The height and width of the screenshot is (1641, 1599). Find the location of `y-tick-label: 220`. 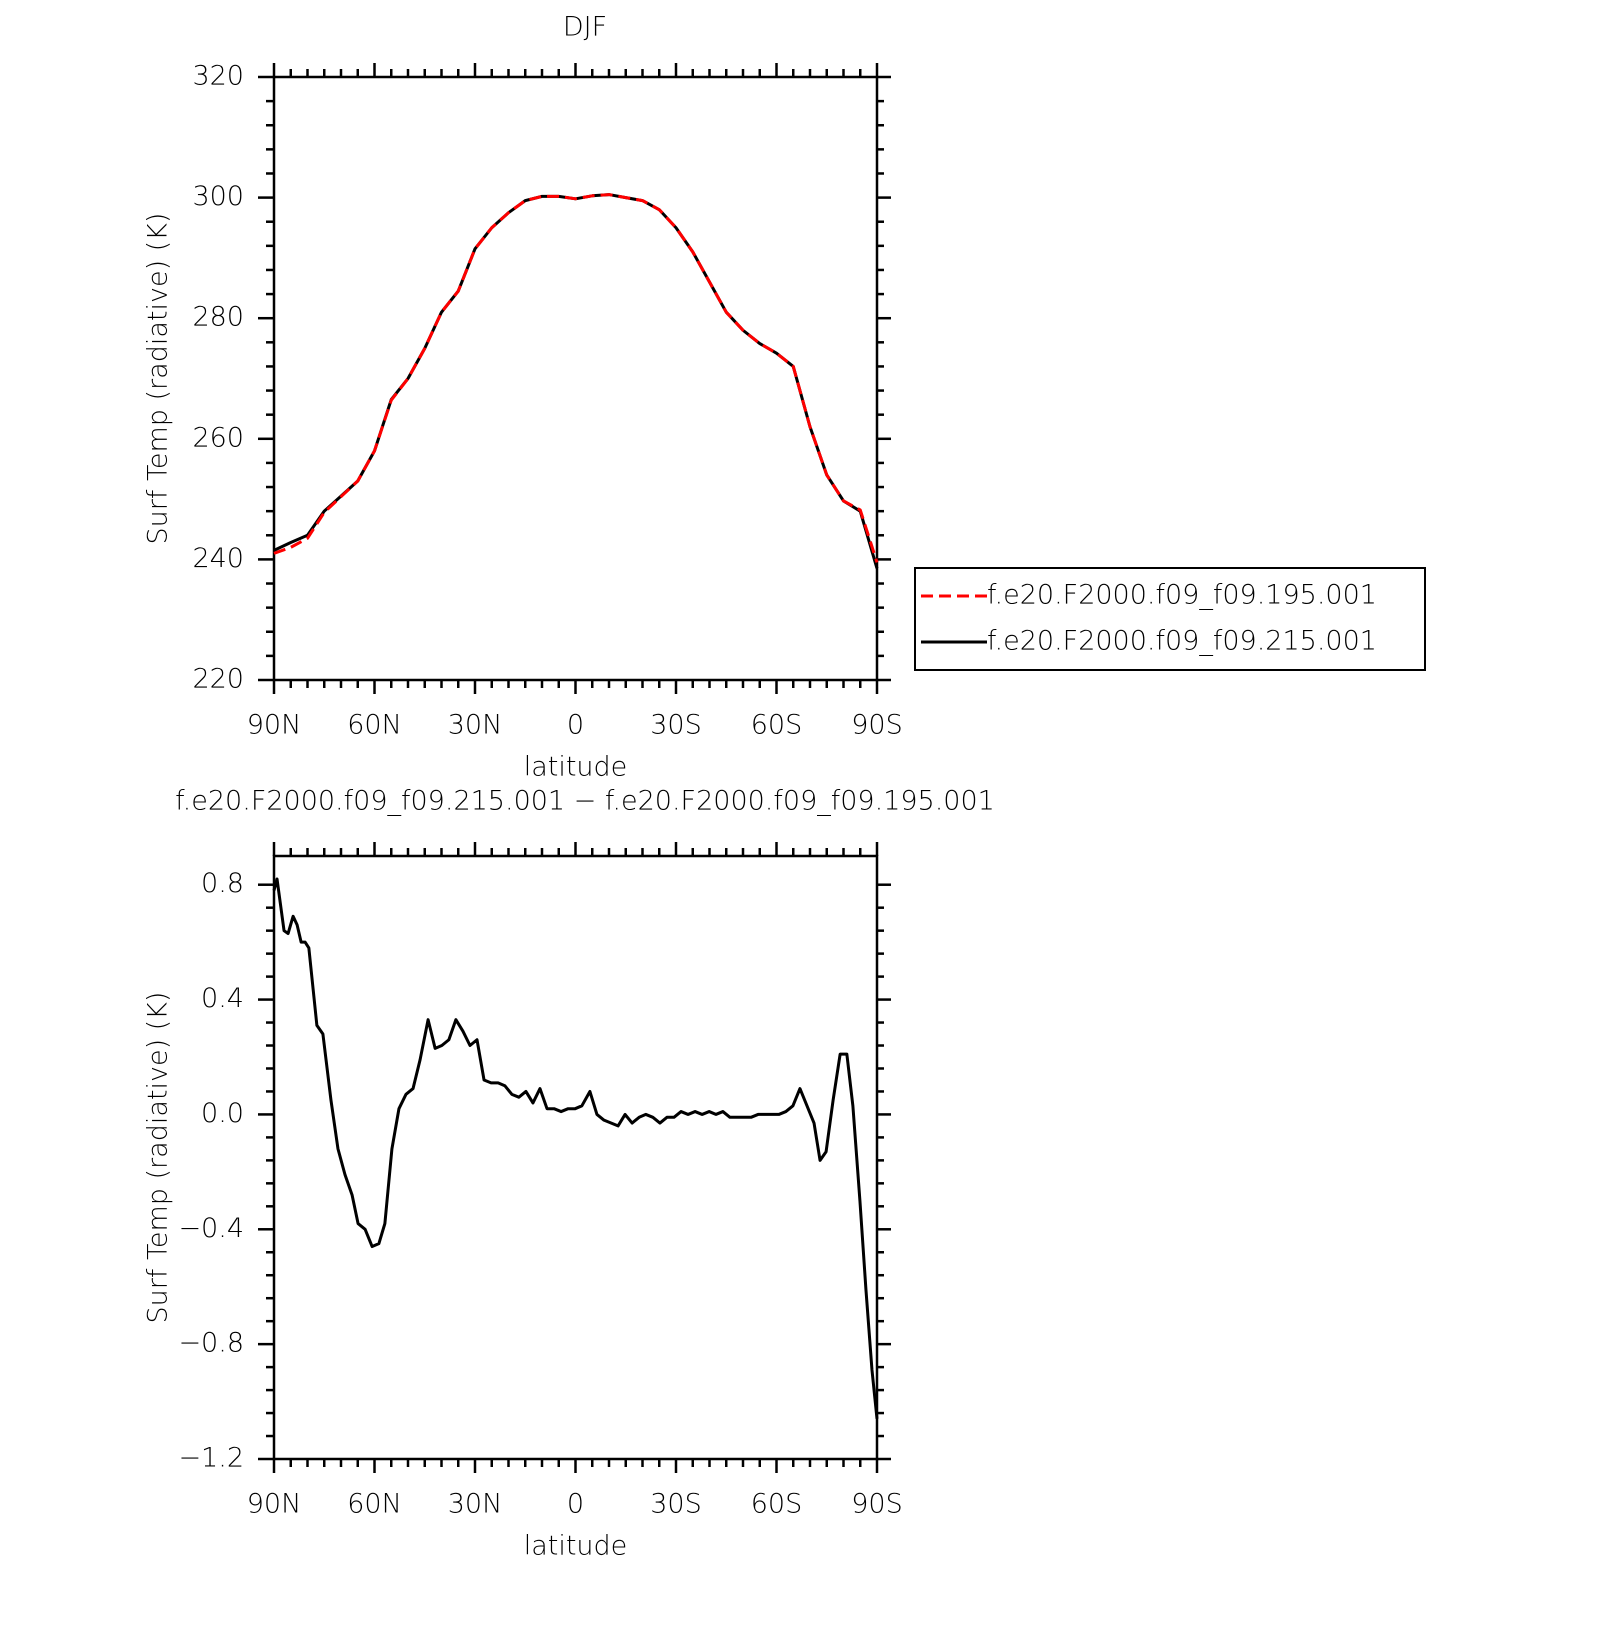

y-tick-label: 220 is located at coordinates (218, 679).